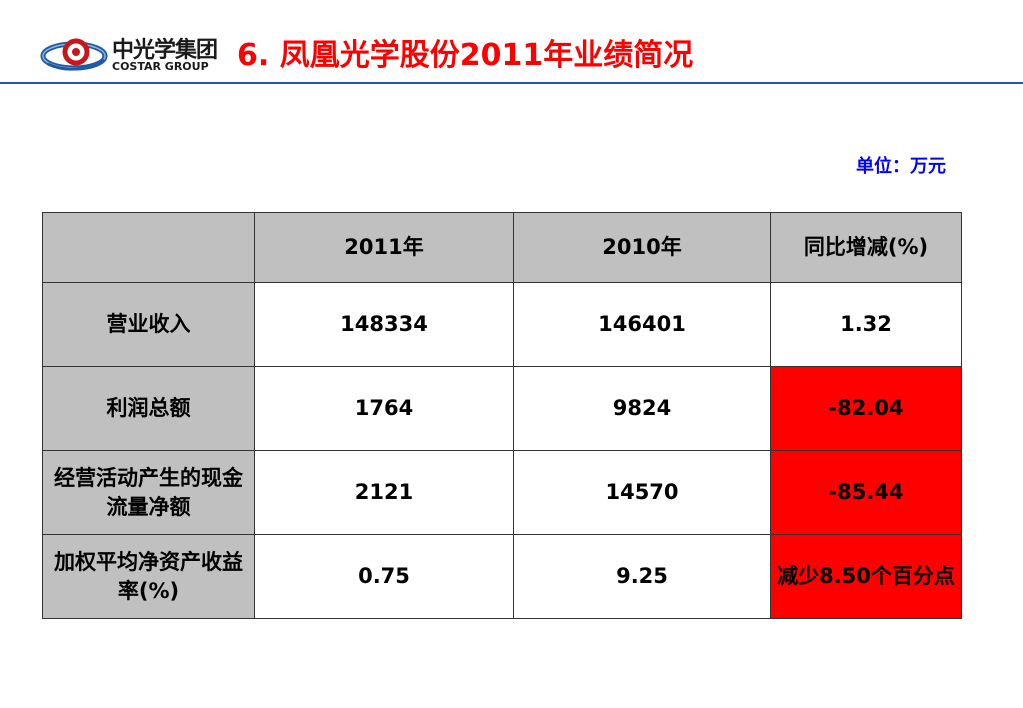 This screenshot has height=708, width=1023. Describe the element at coordinates (384, 247) in the screenshot. I see `header-cell-2011: 2011年` at that location.